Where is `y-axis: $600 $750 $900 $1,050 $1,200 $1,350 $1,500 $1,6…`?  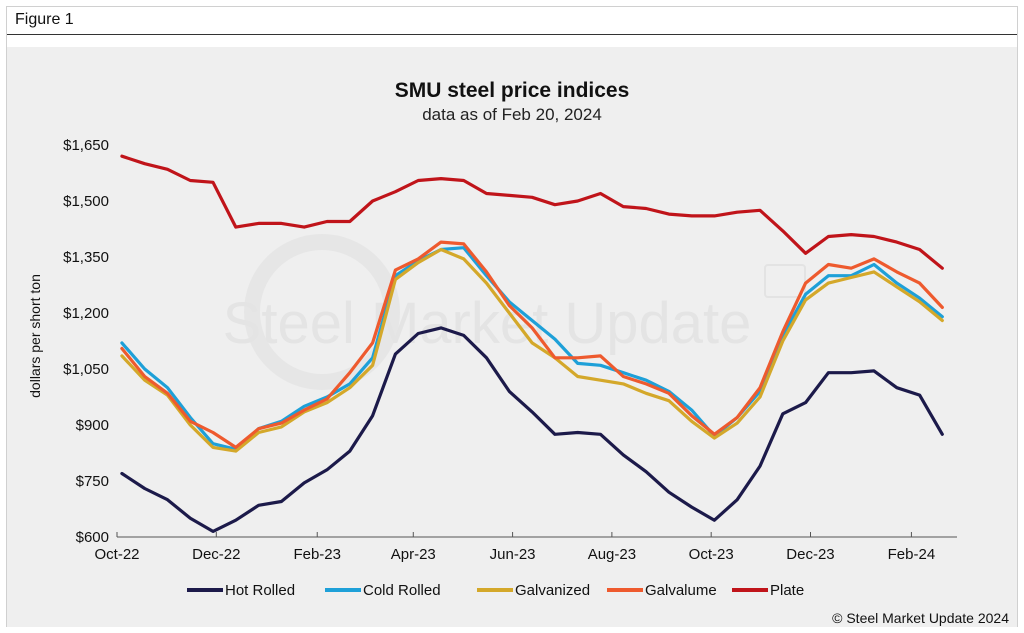
y-axis: $600 $750 $900 $1,050 $1,200 $1,350 $1,500 $1,6… is located at coordinates (86, 341).